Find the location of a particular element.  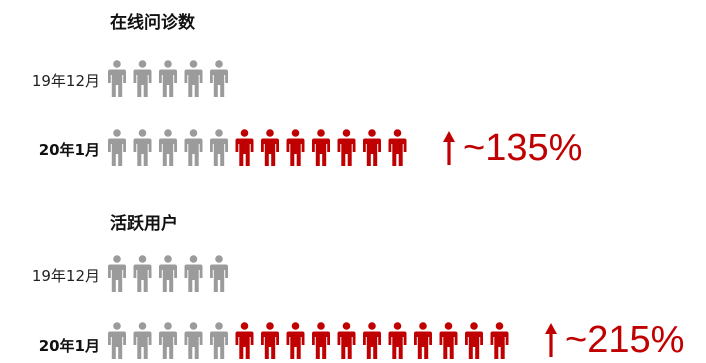

growth-label: ~215% is located at coordinates (625, 340).